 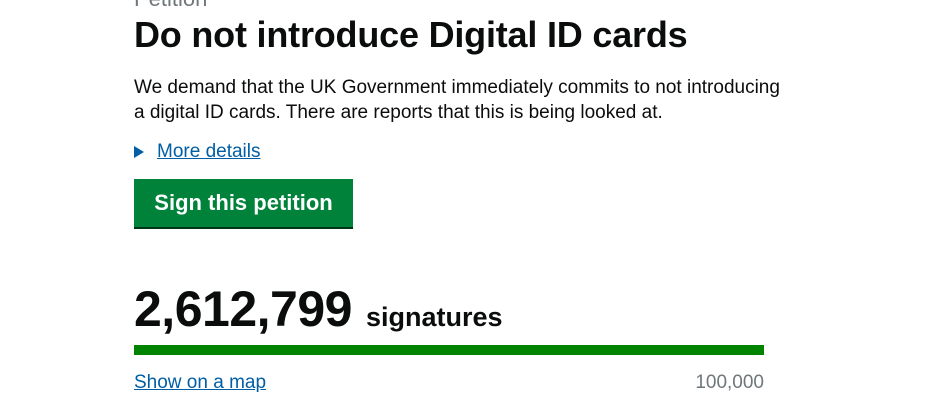 I want to click on signature-target: 100,000, so click(x=729, y=382).